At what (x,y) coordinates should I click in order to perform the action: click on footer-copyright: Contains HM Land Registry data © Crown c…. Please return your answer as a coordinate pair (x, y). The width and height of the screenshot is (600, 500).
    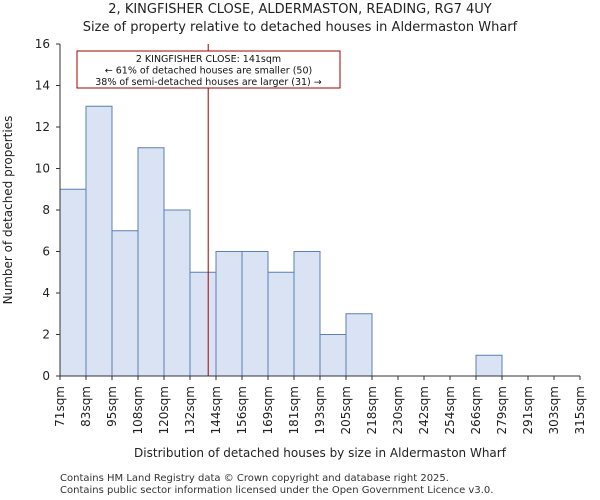
    Looking at the image, I should click on (254, 478).